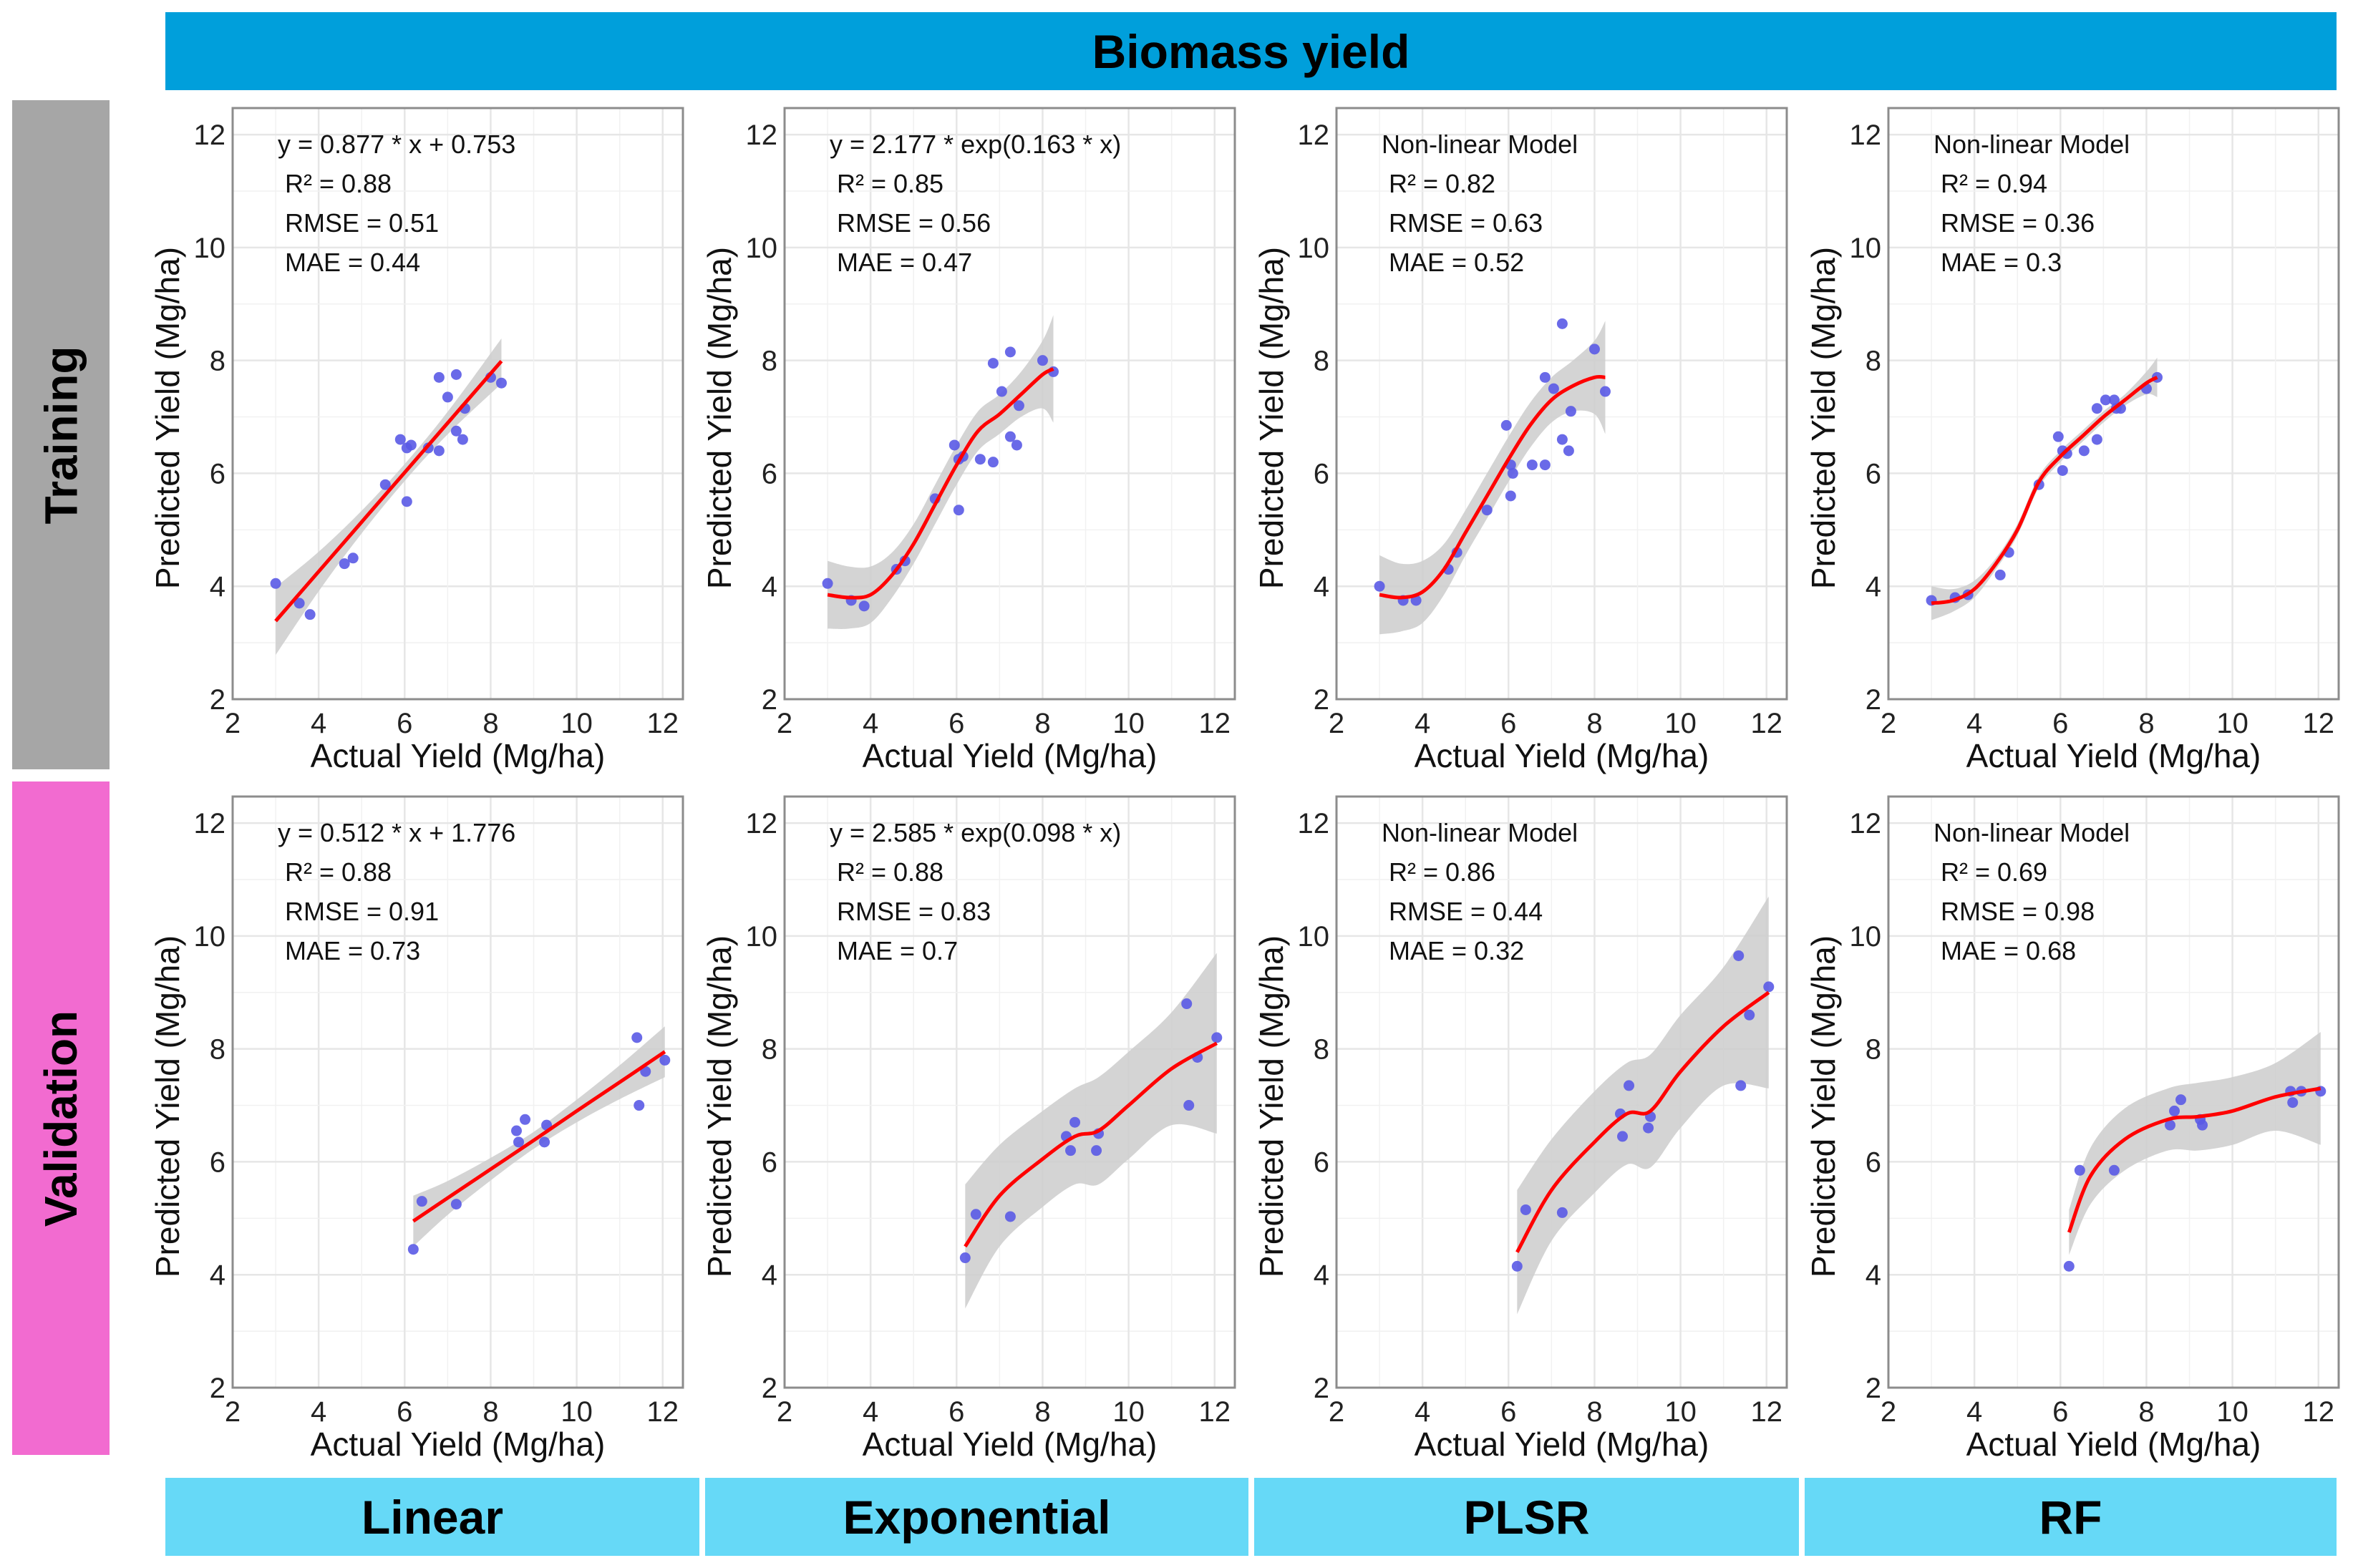 This screenshot has width=2353, height=1568. Describe the element at coordinates (389, 497) in the screenshot. I see `confidence-band` at that location.